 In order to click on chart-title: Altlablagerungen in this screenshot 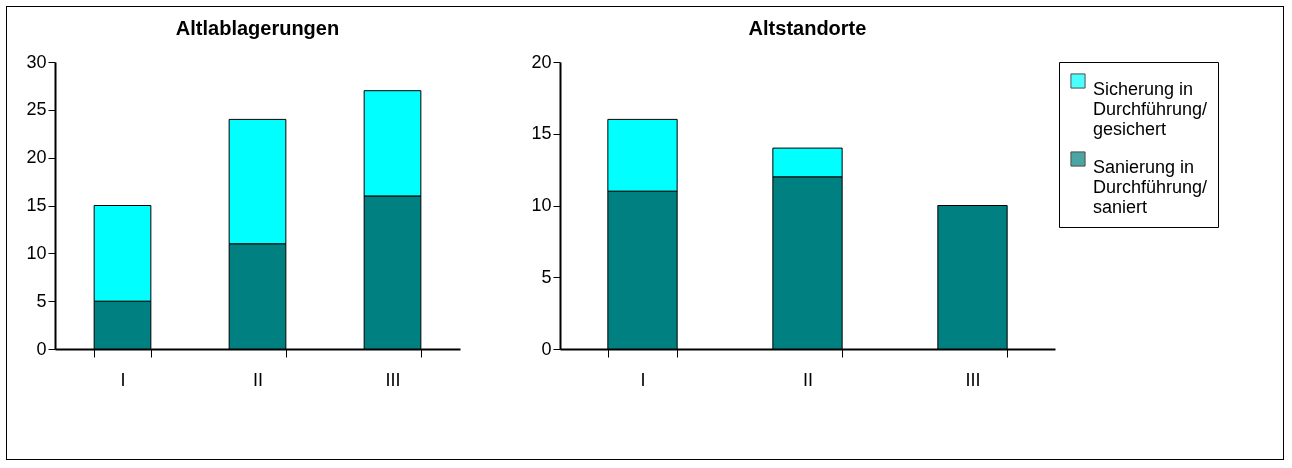, I will do `click(257, 28)`.